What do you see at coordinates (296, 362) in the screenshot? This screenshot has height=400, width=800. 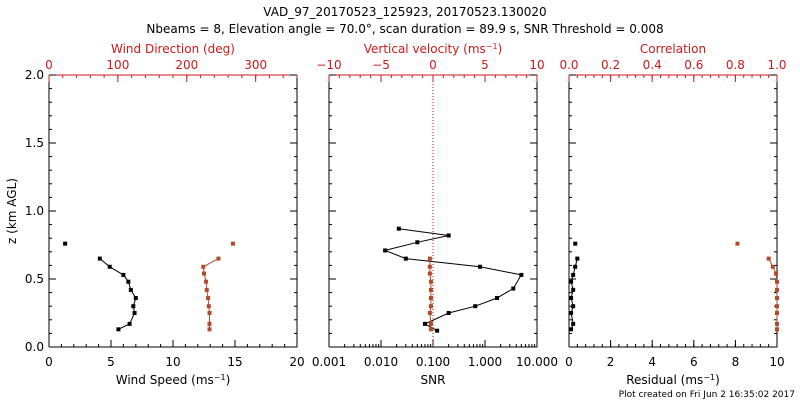 I see `x-tick-label-bottom: 20` at bounding box center [296, 362].